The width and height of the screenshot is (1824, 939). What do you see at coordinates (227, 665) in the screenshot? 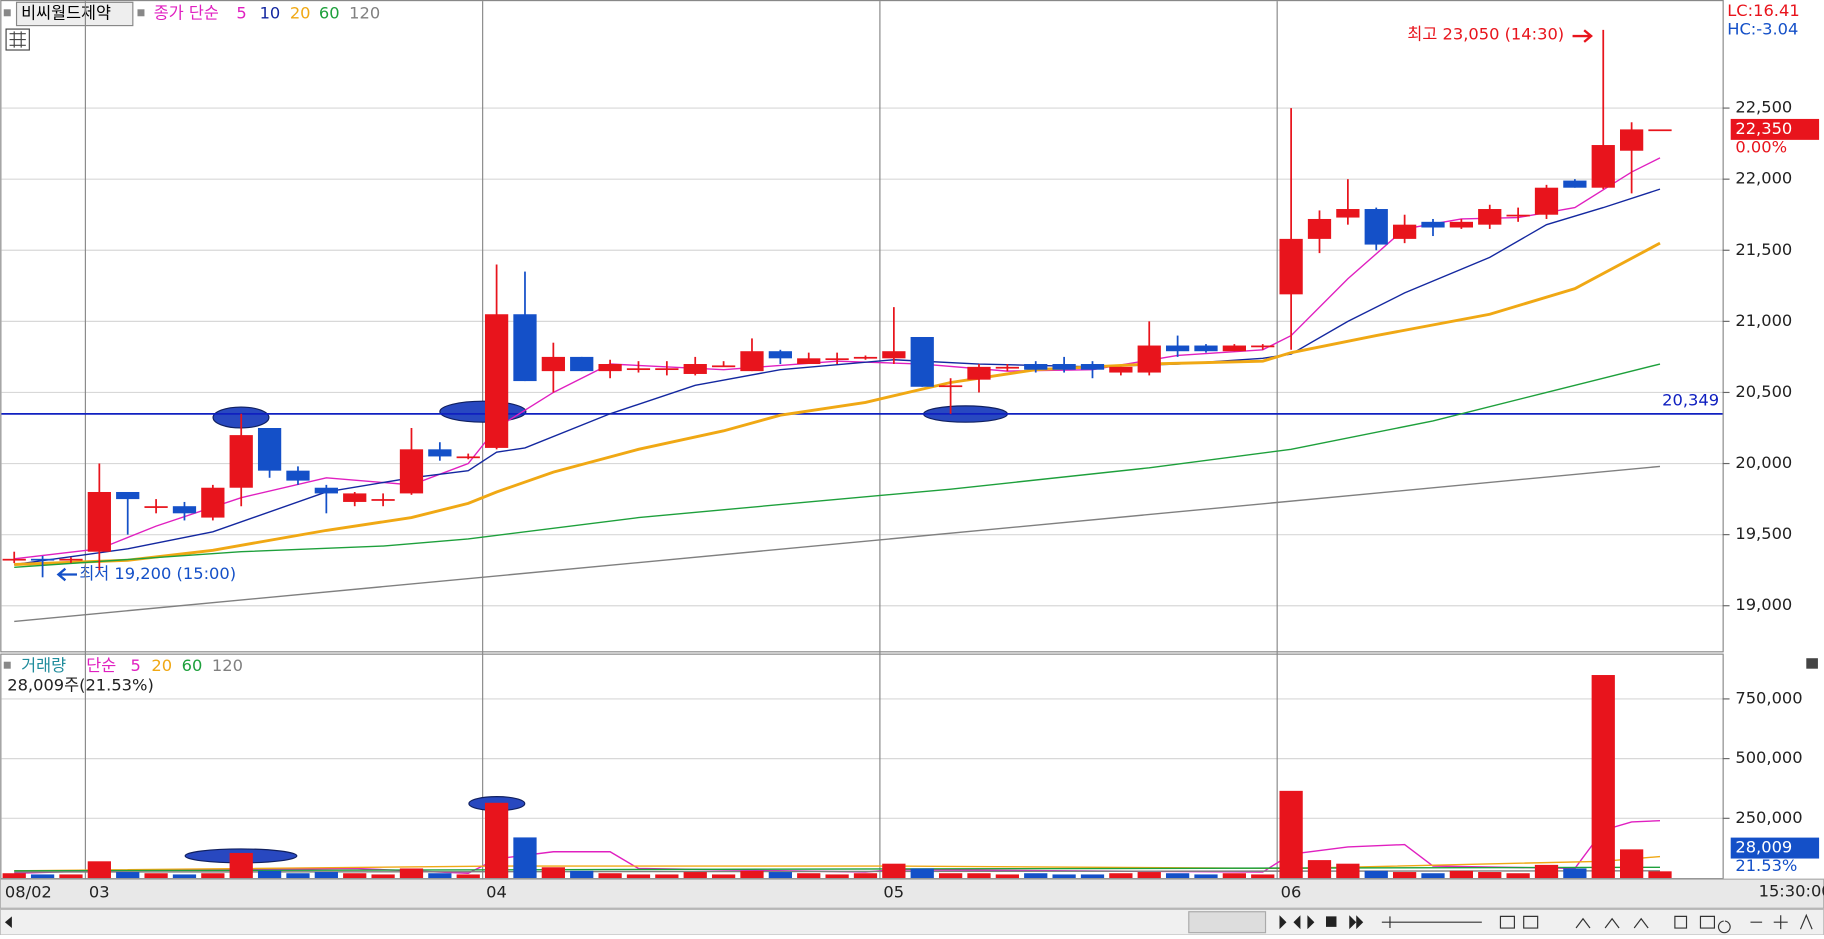
I see `legend-entry: 120` at bounding box center [227, 665].